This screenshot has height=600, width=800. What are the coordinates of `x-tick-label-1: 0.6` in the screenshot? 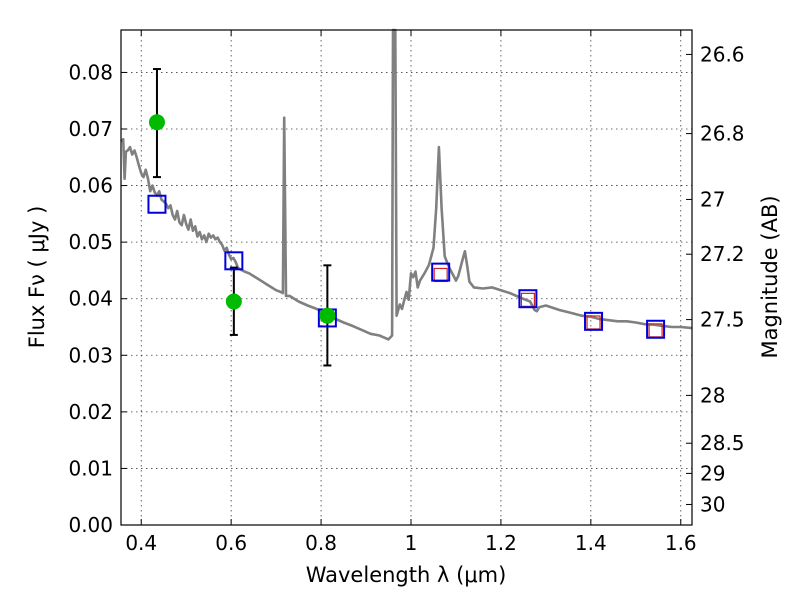 It's located at (231, 543).